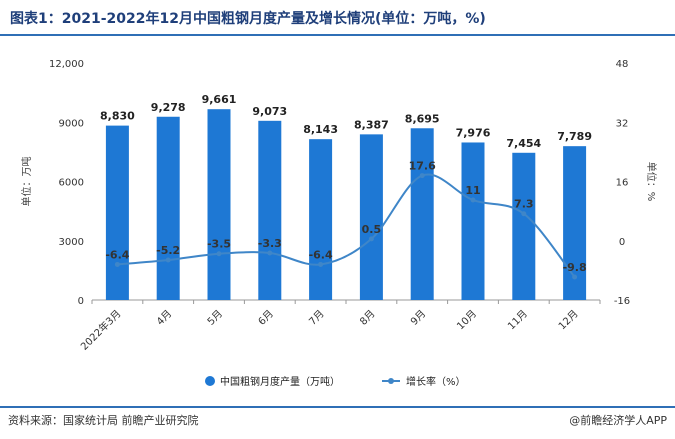  Describe the element at coordinates (574, 136) in the screenshot. I see `bar-value-label: 7,789` at that location.